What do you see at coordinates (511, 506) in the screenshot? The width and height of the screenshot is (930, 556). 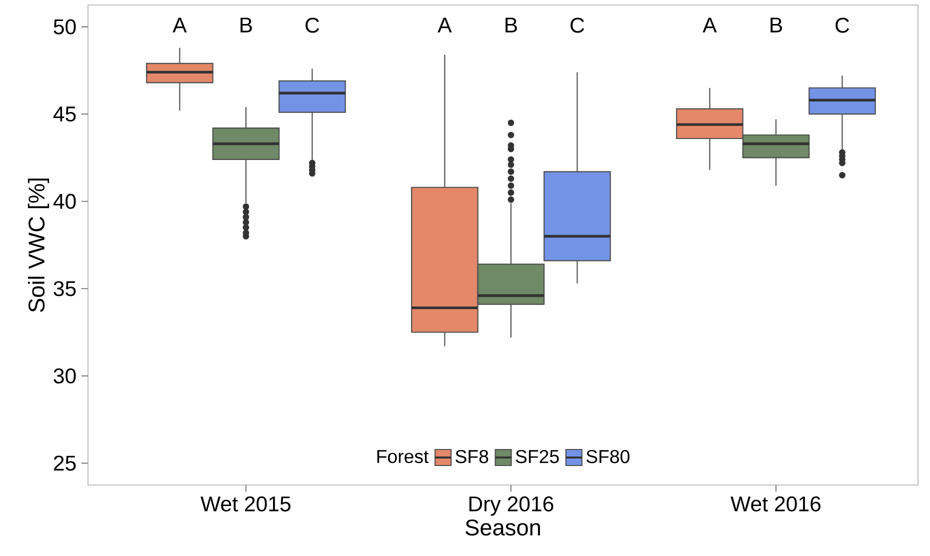 I see `x-tick-label: Dry 2016` at bounding box center [511, 506].